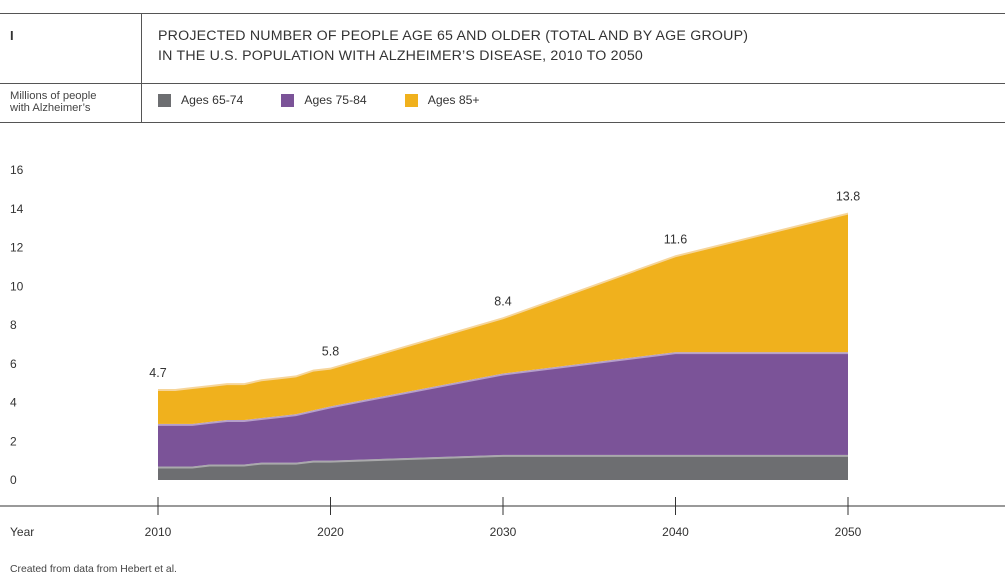 Image resolution: width=1005 pixels, height=580 pixels. I want to click on y-tick-label-4: 4, so click(13, 403).